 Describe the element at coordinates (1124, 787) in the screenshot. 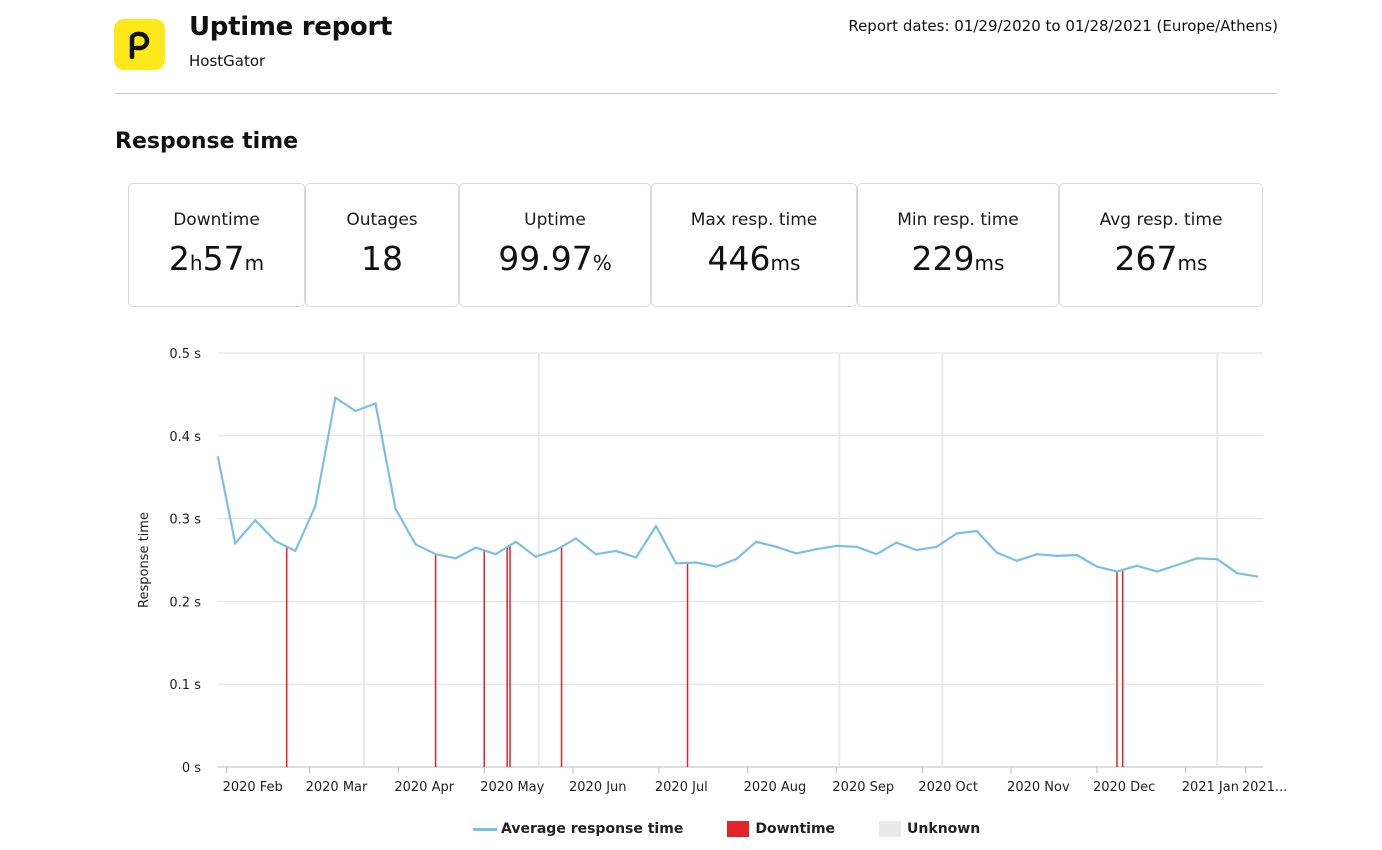

I see `x-tick-label: 2020 Dec` at that location.